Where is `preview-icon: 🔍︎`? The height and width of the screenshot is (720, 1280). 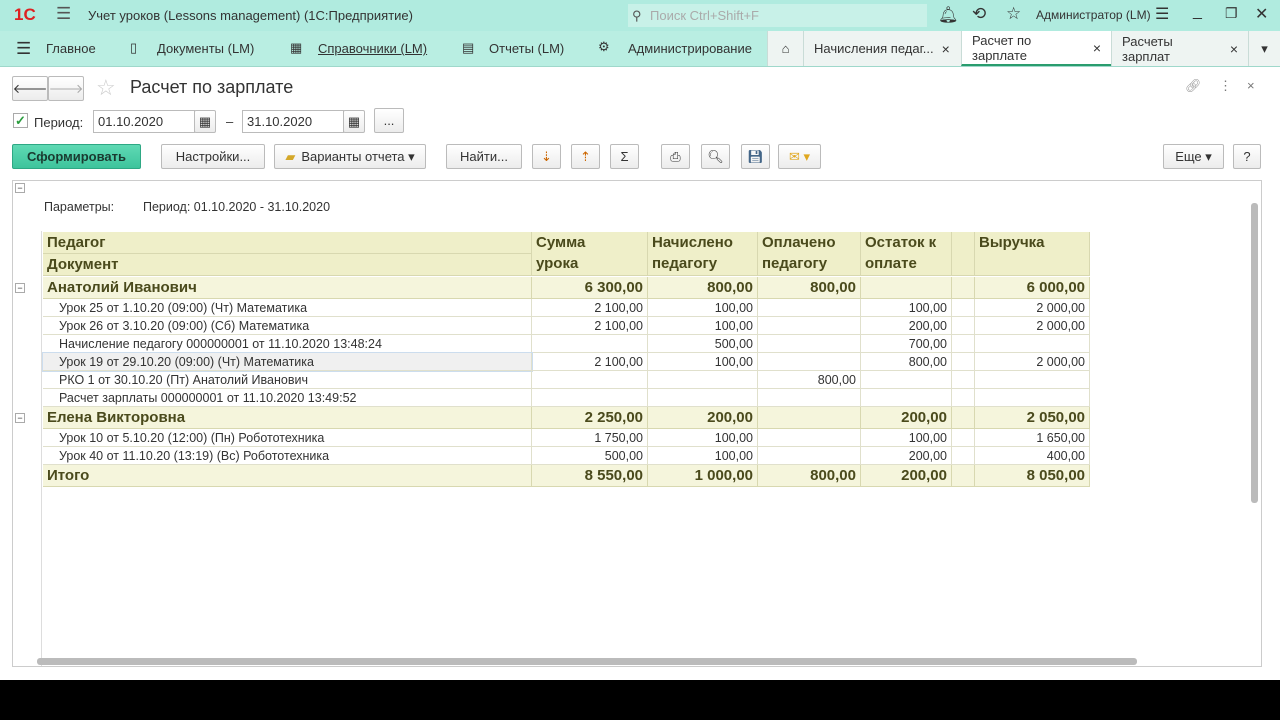
preview-icon: 🔍︎ is located at coordinates (715, 156).